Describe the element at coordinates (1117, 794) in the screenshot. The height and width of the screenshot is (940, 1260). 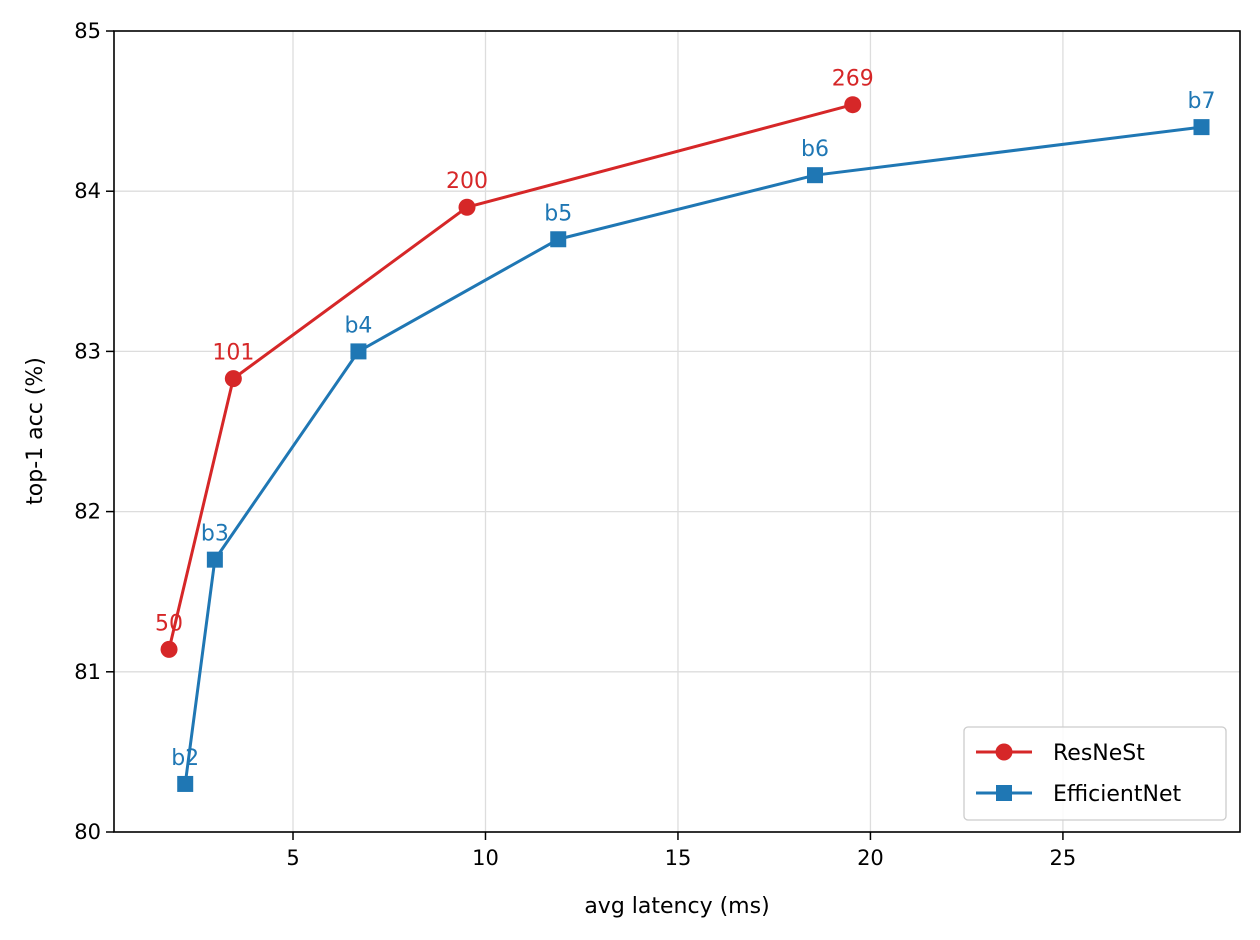
I see `legend-label-efficientnet: EfficientNet` at that location.